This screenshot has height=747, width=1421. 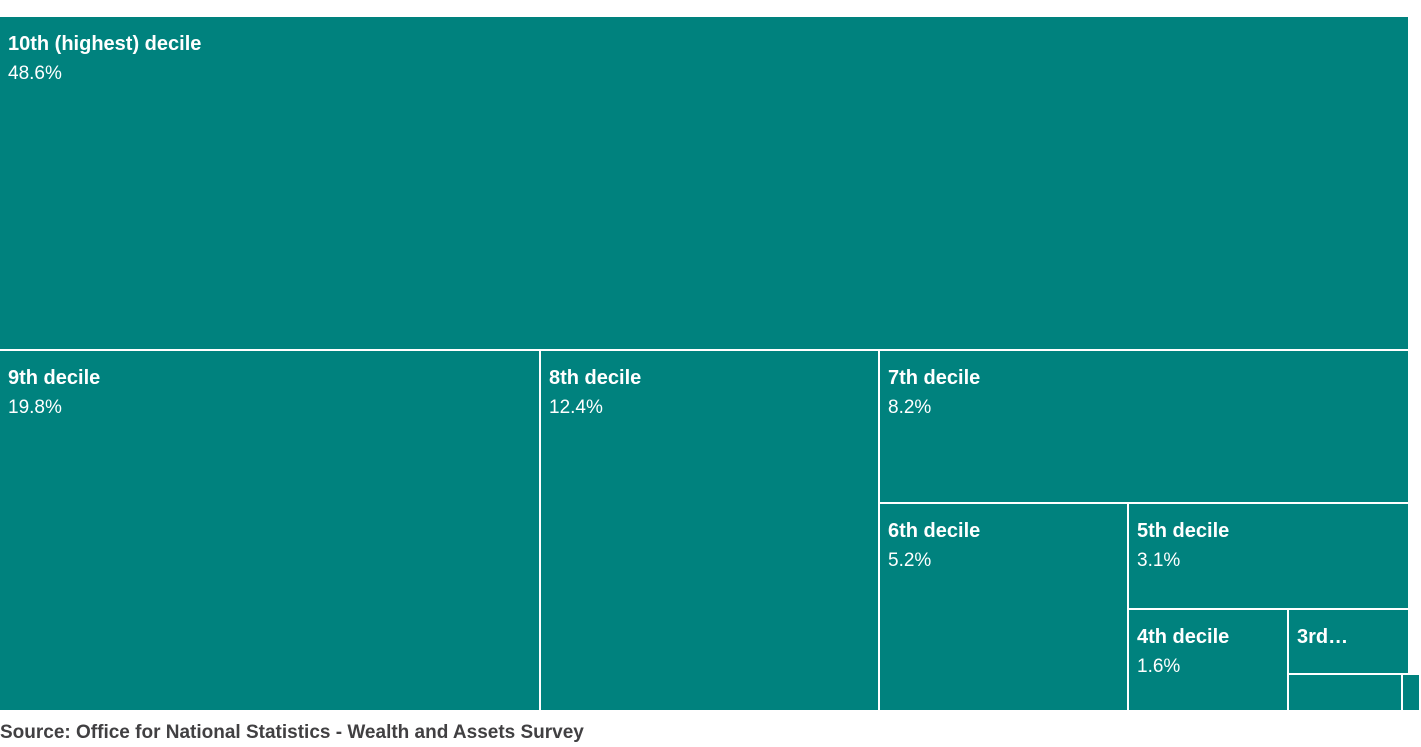 I want to click on tile-value: 12.4%, so click(x=576, y=407).